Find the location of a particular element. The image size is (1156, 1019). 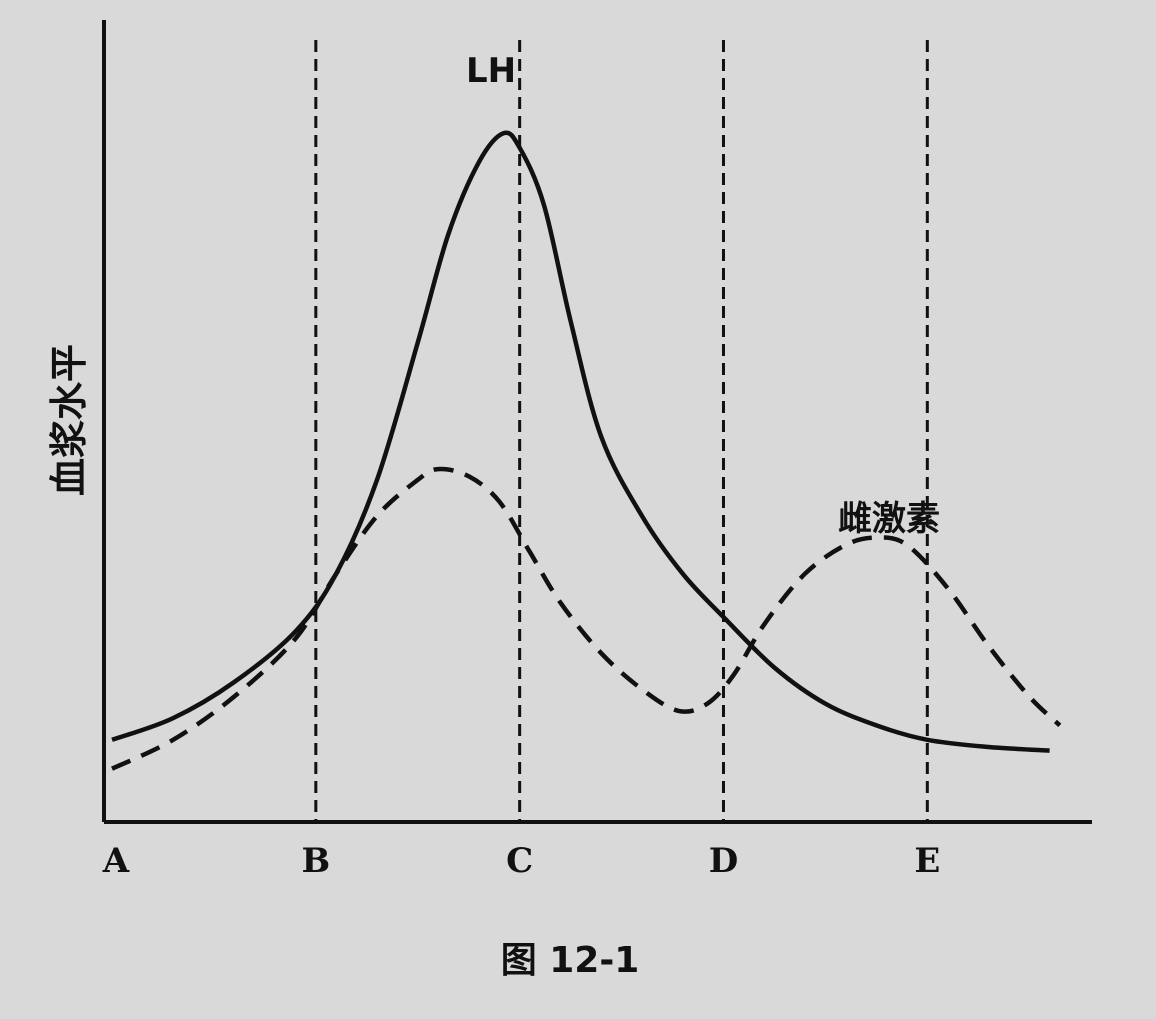

x-tick-a: A is located at coordinates (116, 861).